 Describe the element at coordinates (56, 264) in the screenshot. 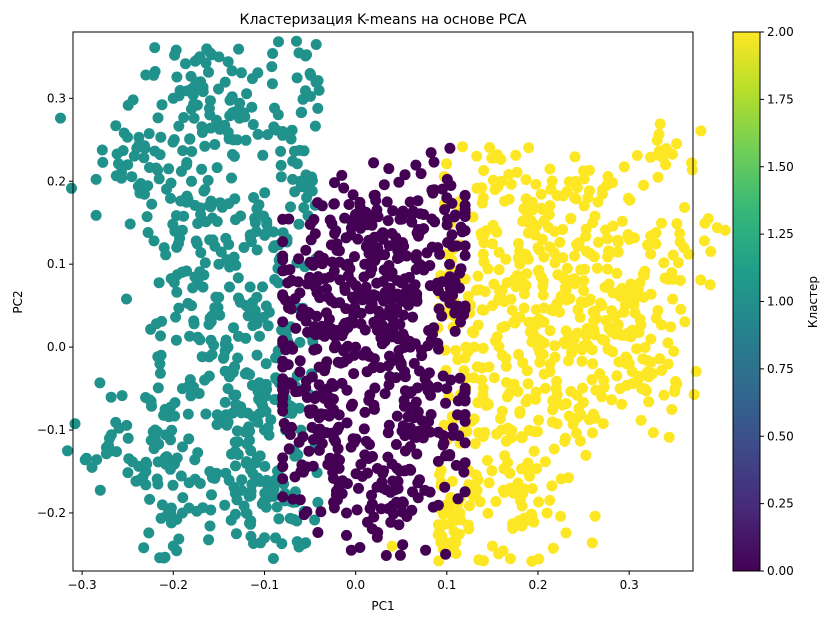

I see `y-tick-label: 0.1` at that location.